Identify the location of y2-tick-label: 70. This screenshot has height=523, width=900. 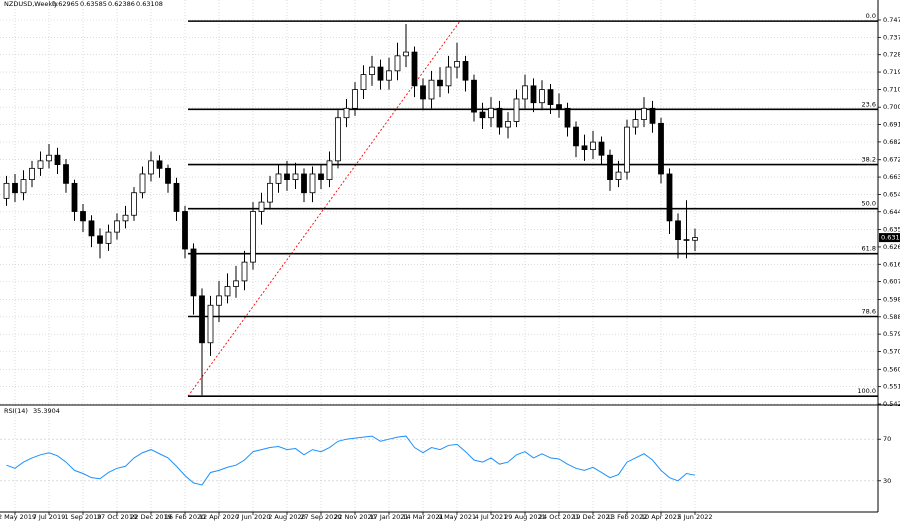
(887, 439).